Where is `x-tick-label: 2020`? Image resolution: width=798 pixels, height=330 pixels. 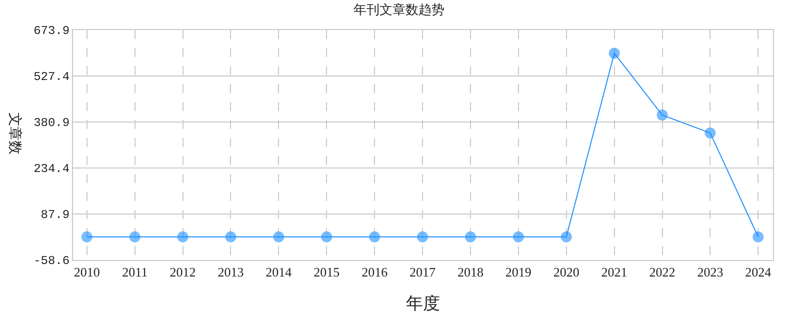
x-tick-label: 2020 is located at coordinates (566, 272).